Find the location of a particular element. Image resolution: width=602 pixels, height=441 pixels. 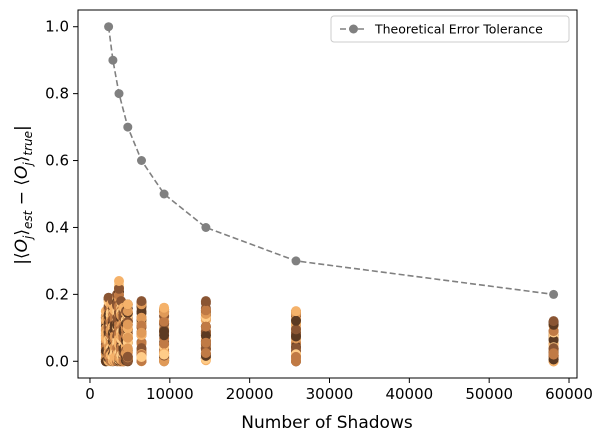

x-axis-ticks: 0 10000 20000 30000 40000 50000 60000 is located at coordinates (339, 390).